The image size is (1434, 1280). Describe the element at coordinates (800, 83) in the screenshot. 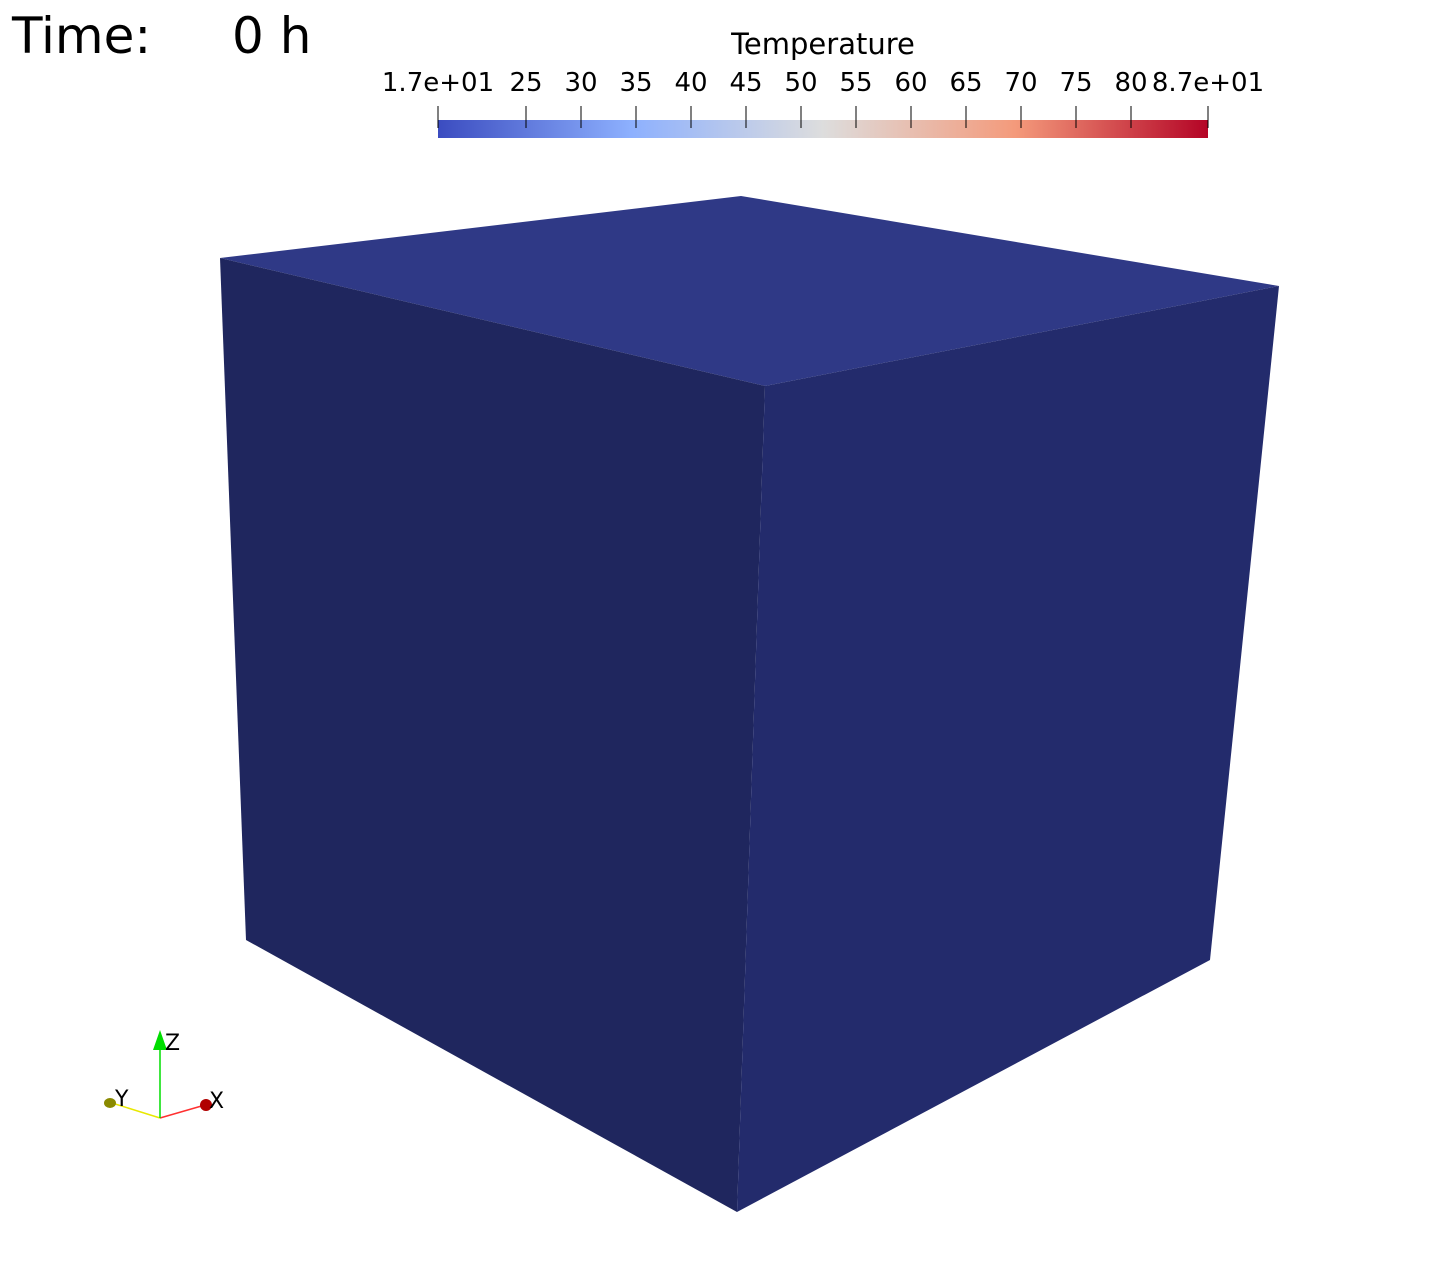

I see `color-bar-tick-label: 50` at that location.